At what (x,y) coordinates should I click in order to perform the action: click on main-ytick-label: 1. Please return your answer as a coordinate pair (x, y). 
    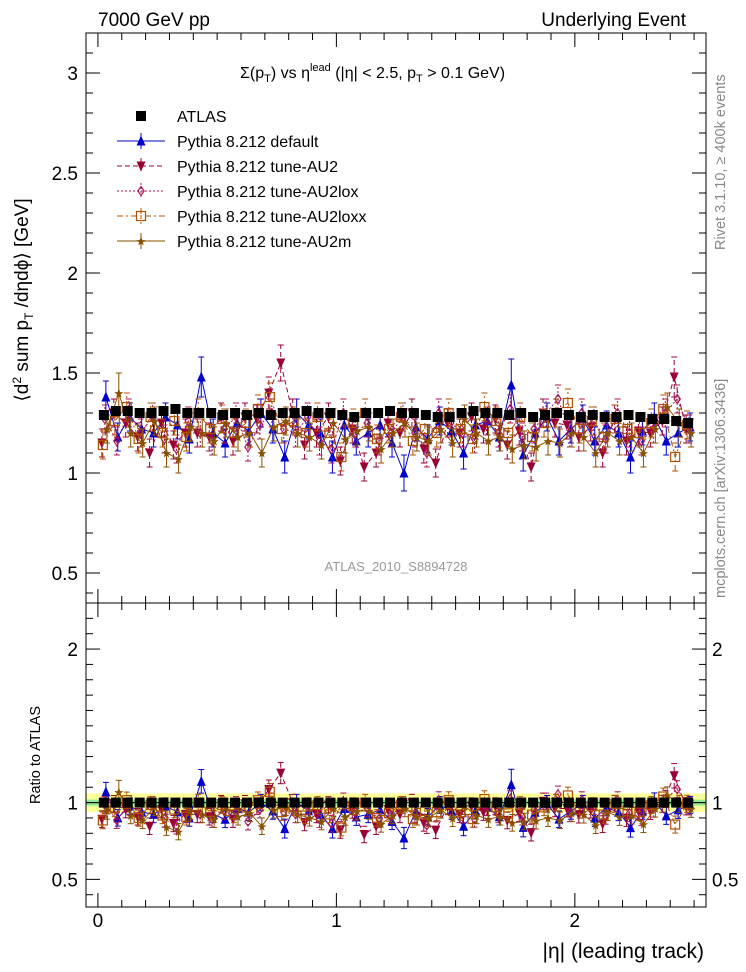
    Looking at the image, I should click on (72, 474).